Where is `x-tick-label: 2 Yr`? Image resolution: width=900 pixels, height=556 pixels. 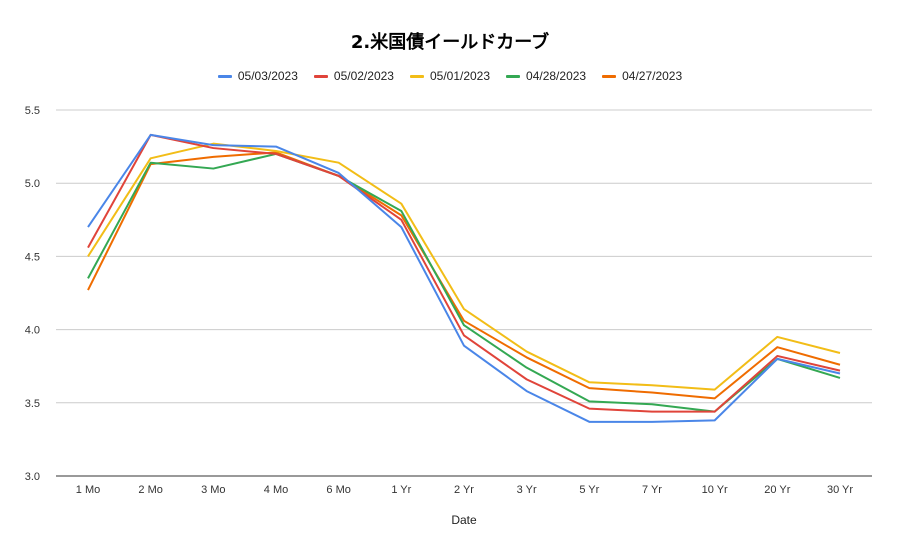 x-tick-label: 2 Yr is located at coordinates (464, 490).